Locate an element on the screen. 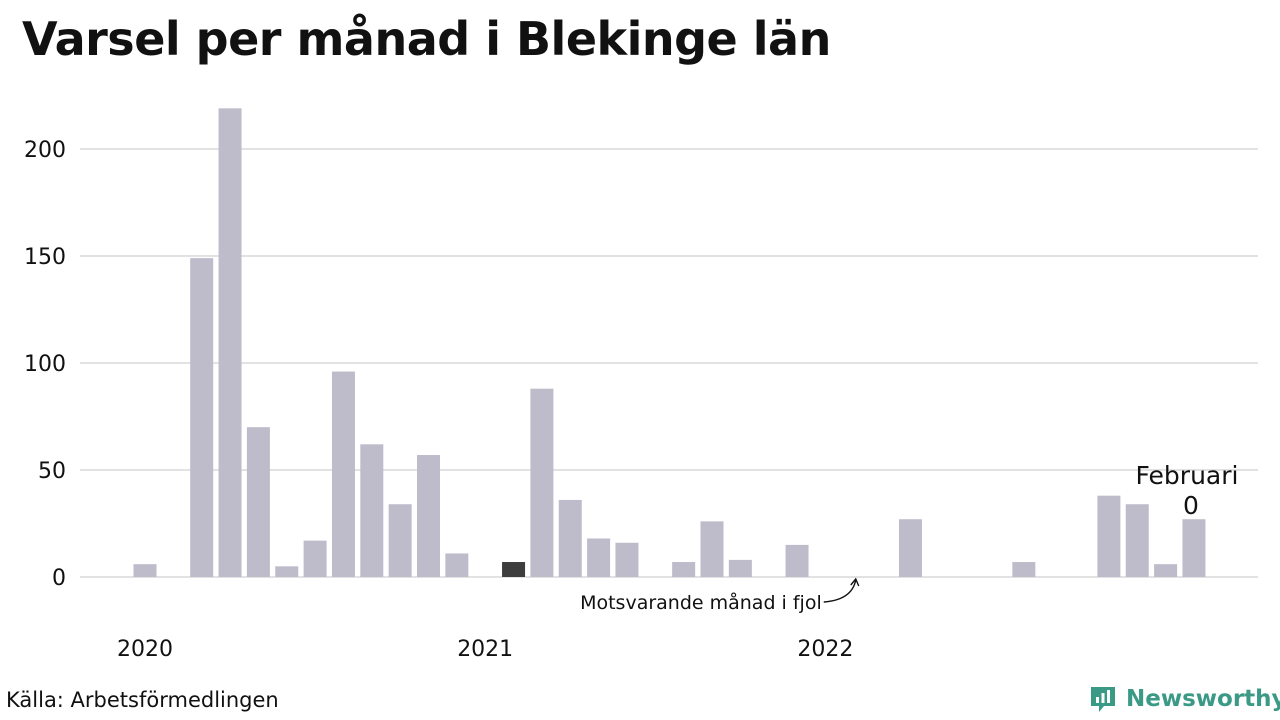 This screenshot has height=720, width=1280. x-axis-ticks: 2020 2021 2022 is located at coordinates (485, 649).